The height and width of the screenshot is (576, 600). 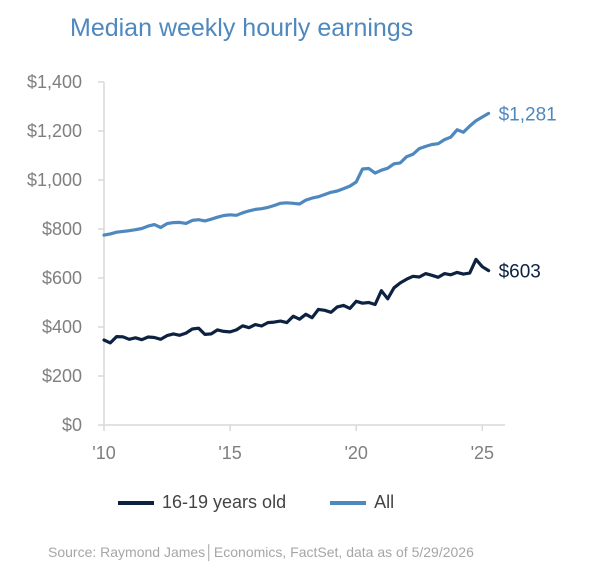 I want to click on y-tick-label: $200, so click(x=62, y=376).